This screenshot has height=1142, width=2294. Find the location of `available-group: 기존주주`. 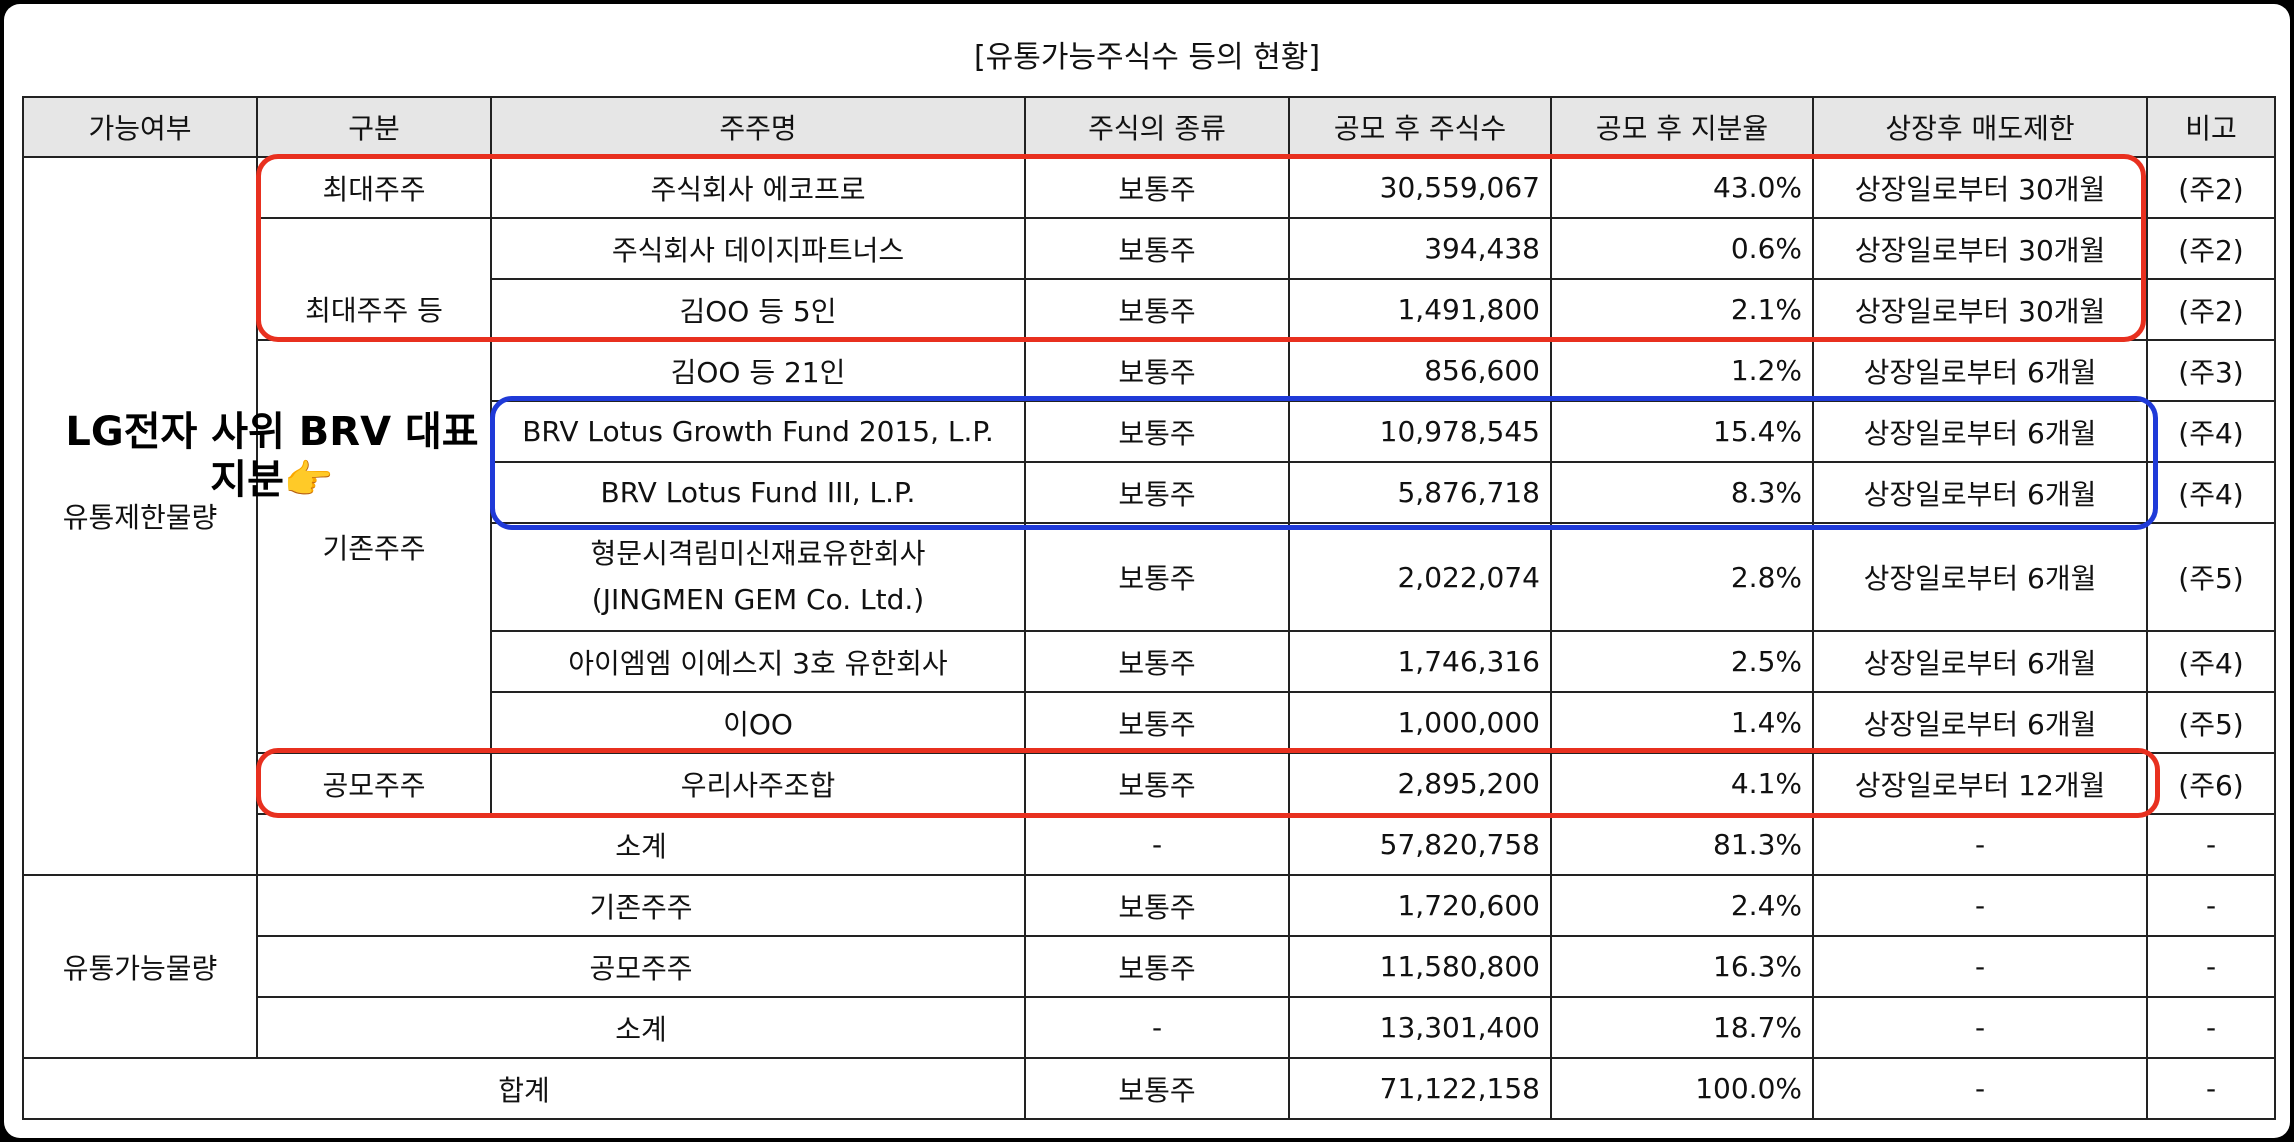

available-group: 기존주주 is located at coordinates (641, 905).